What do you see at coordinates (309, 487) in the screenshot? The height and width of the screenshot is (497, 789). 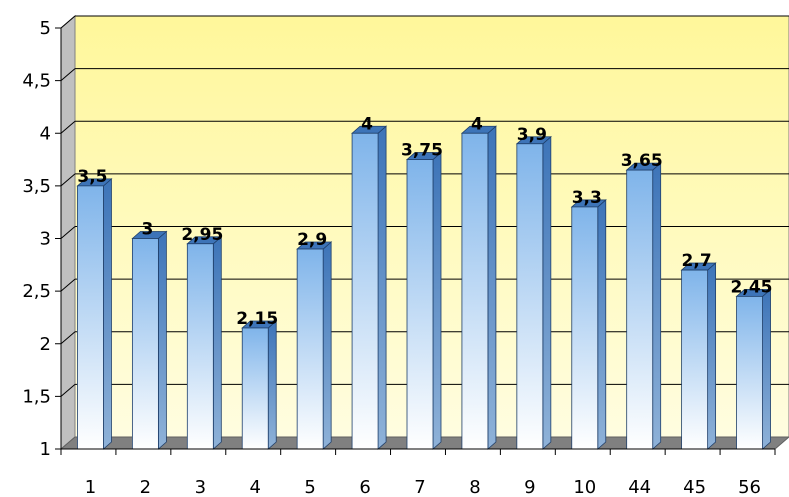 I see `x-tick-label: 5` at bounding box center [309, 487].